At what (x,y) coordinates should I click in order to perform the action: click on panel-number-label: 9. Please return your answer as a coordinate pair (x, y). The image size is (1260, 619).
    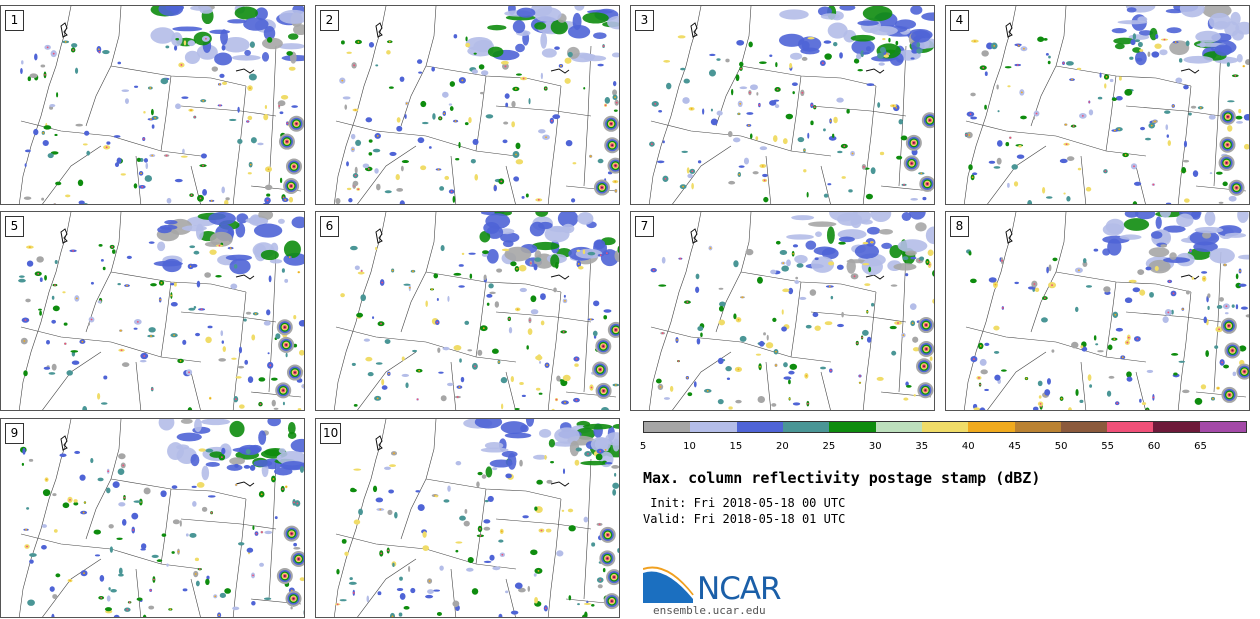
    Looking at the image, I should click on (14, 433).